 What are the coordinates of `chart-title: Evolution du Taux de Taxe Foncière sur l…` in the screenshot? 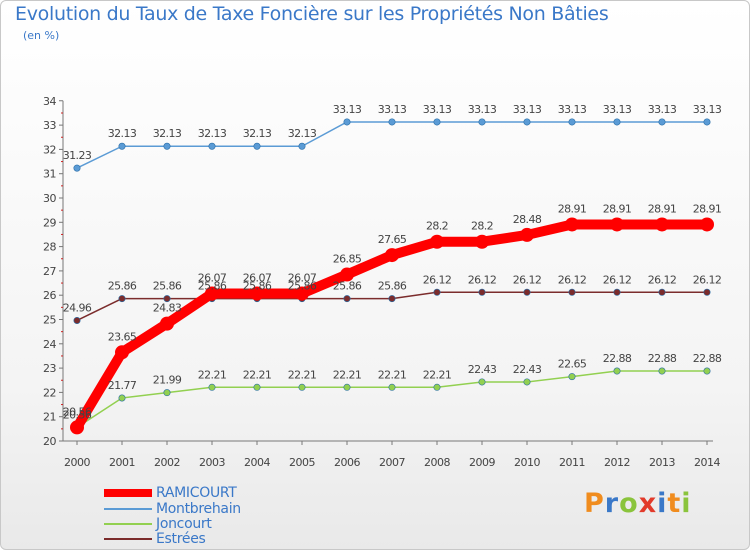 It's located at (312, 14).